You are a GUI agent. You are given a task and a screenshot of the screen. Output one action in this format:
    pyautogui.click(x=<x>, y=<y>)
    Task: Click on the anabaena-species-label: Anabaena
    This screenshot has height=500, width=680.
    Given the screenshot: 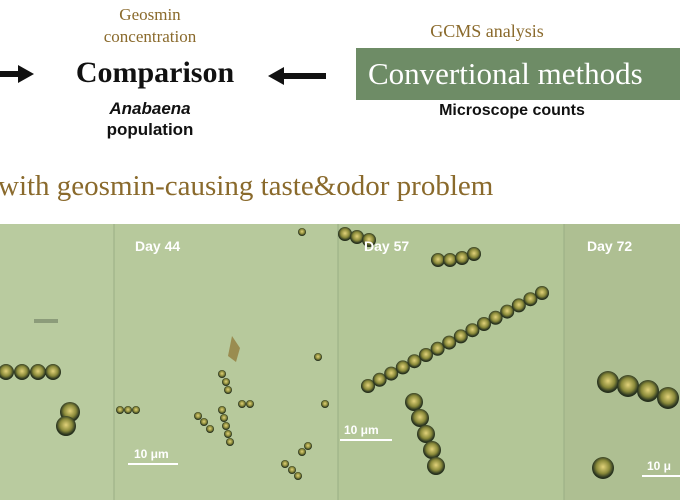 What is the action you would take?
    pyautogui.click(x=150, y=108)
    